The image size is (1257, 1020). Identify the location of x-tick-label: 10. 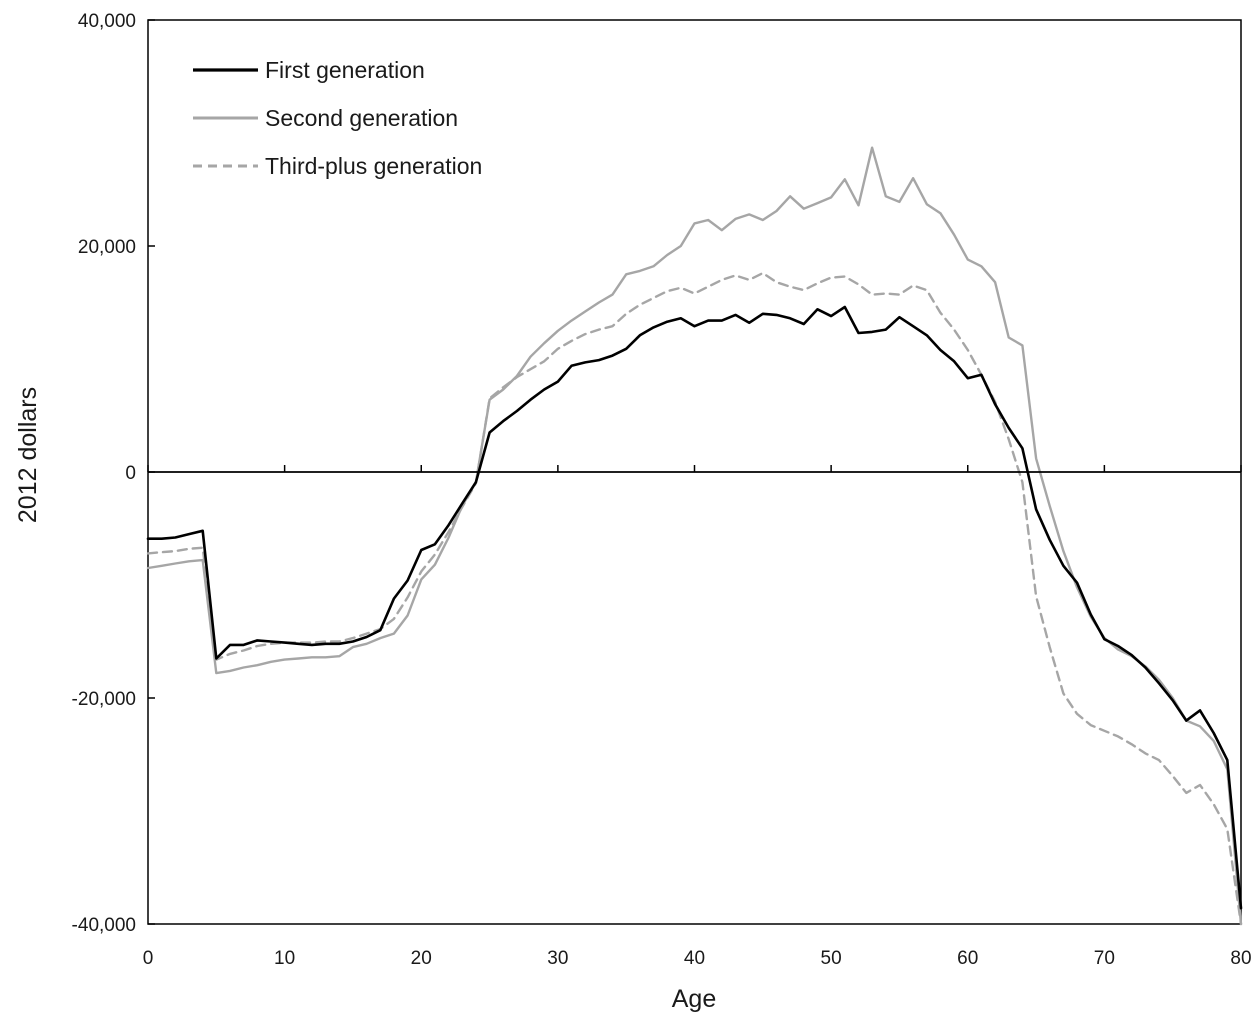
(284, 958).